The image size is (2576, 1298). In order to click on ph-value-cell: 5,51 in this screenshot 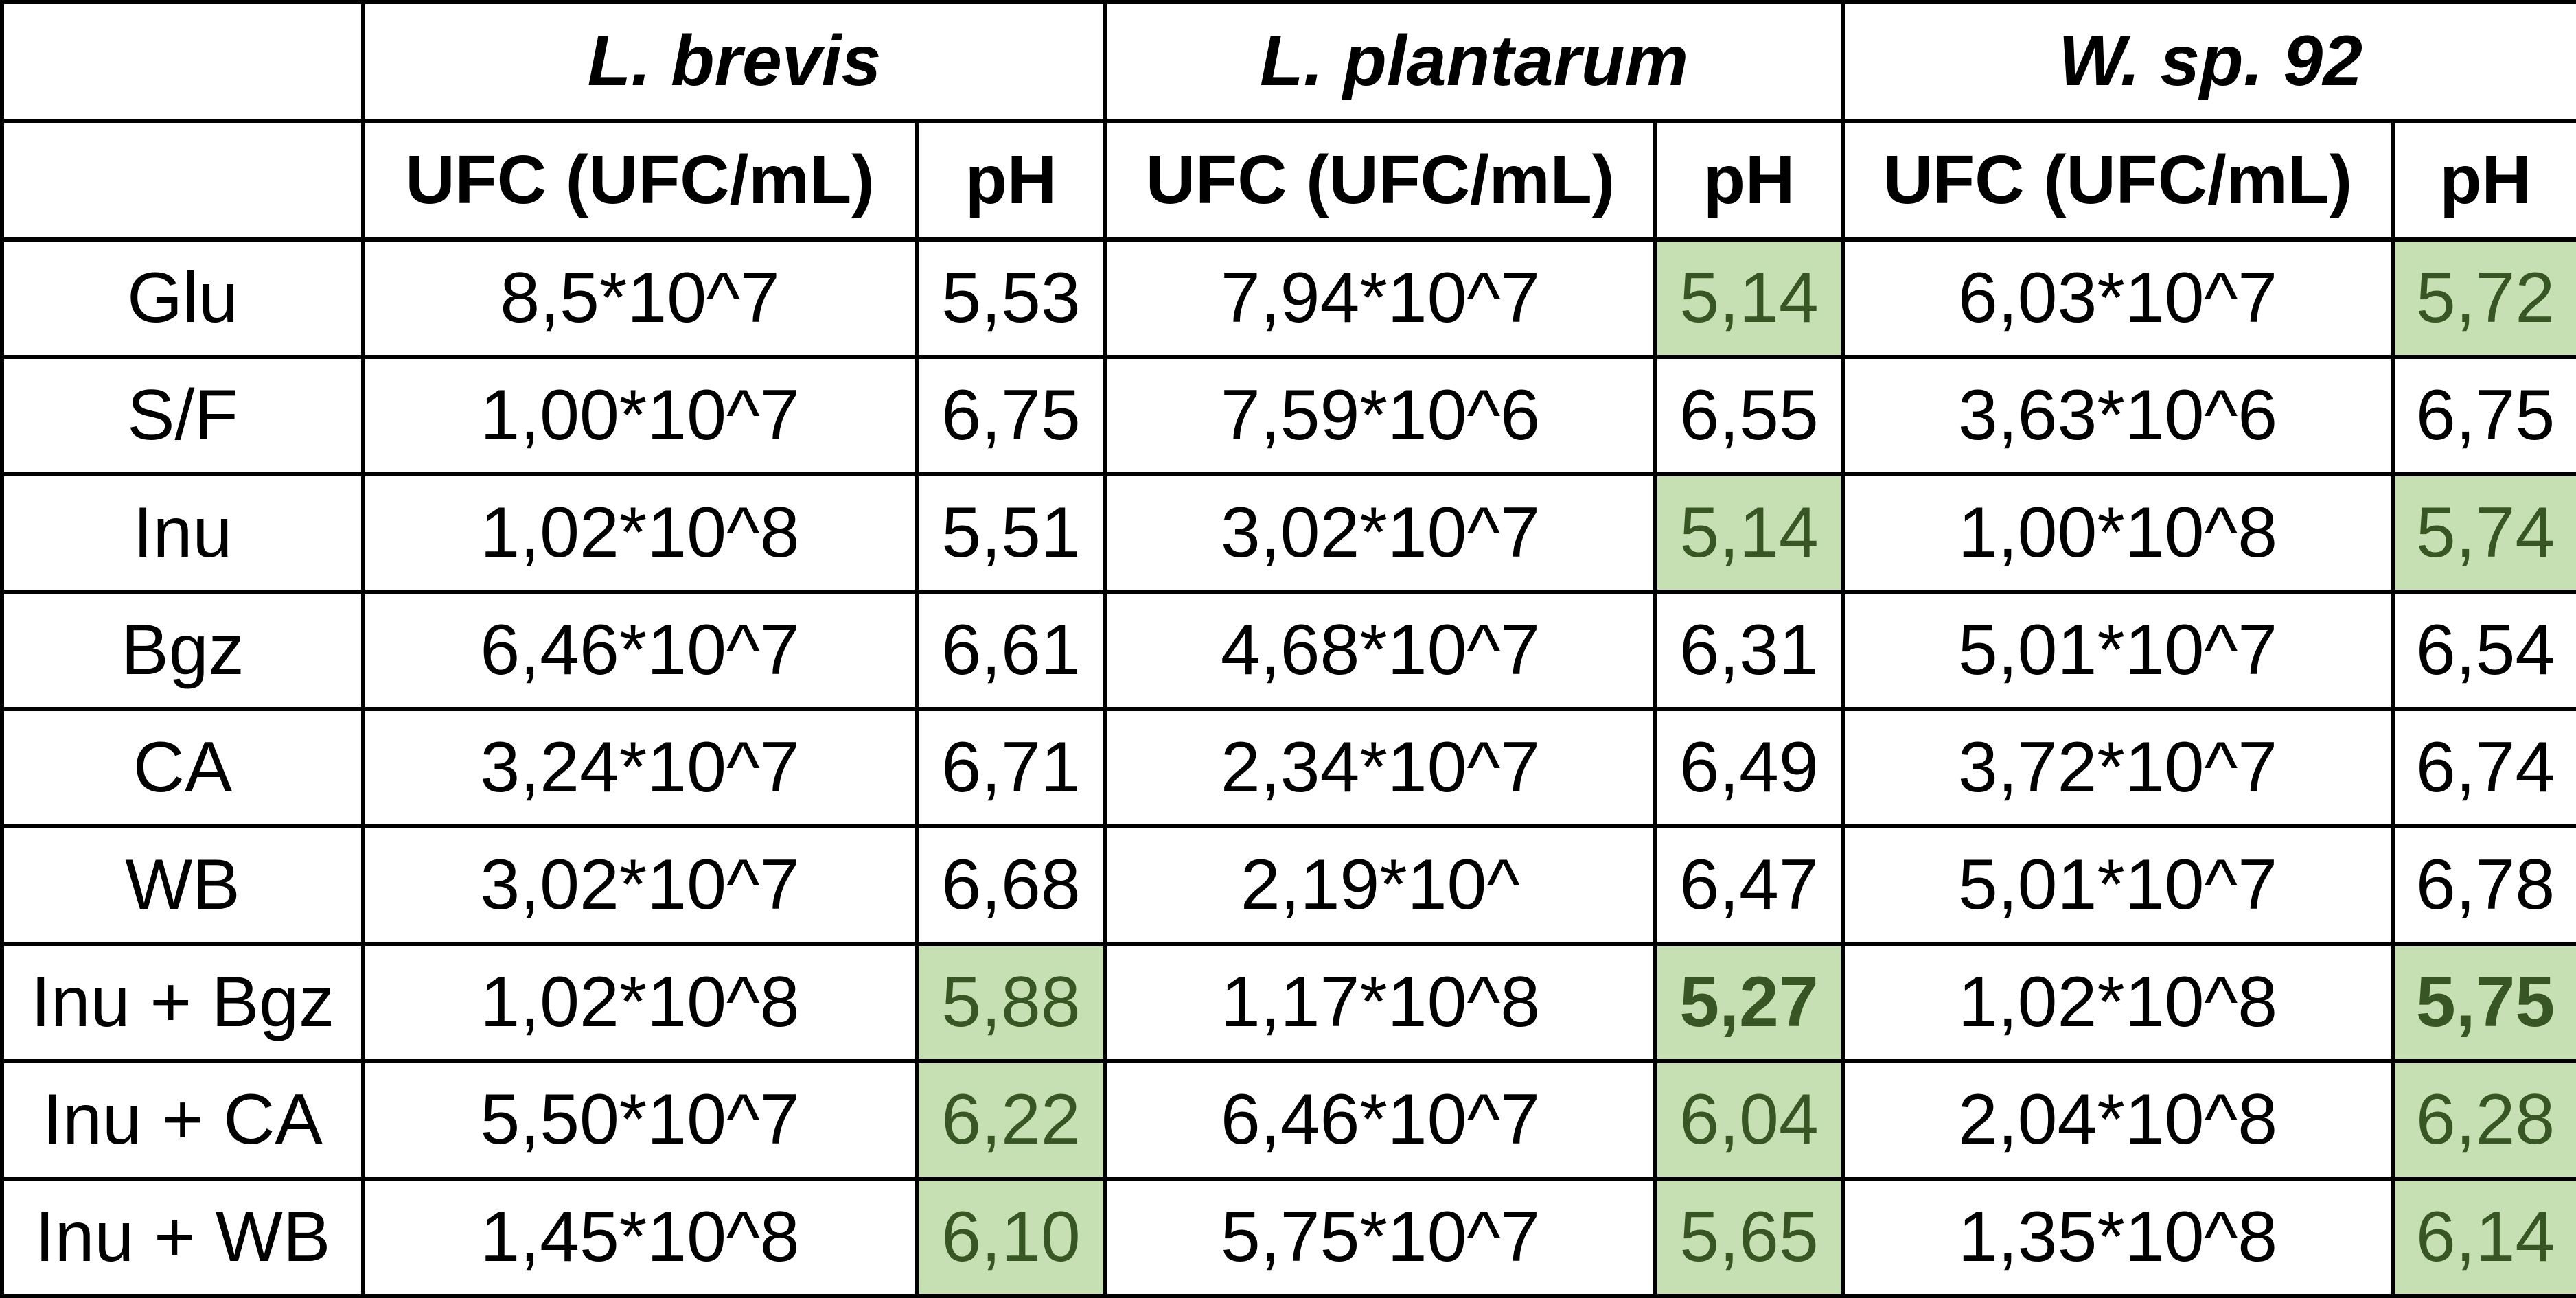, I will do `click(1011, 533)`.